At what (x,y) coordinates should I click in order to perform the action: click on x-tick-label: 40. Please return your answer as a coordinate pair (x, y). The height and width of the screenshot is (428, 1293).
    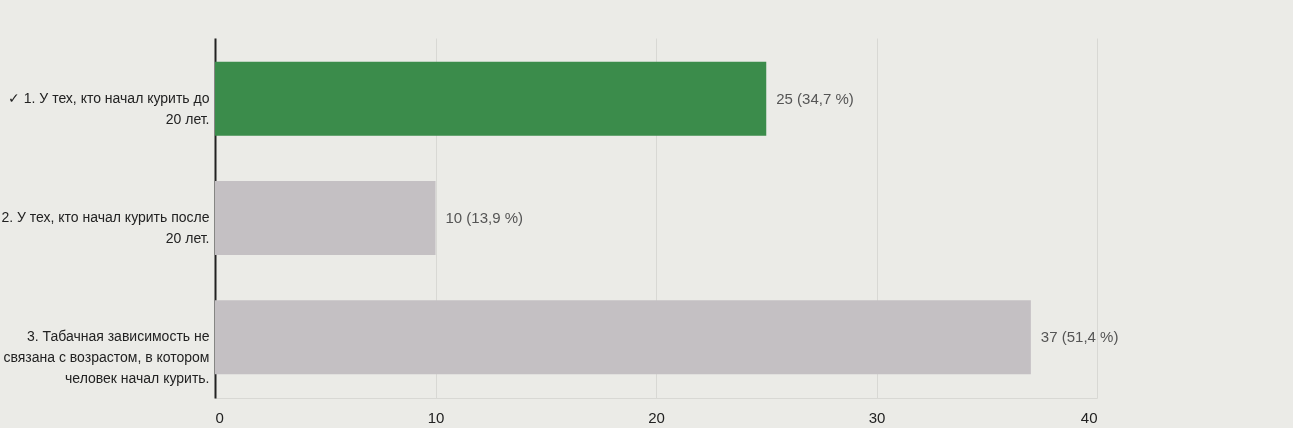
    Looking at the image, I should click on (1089, 417).